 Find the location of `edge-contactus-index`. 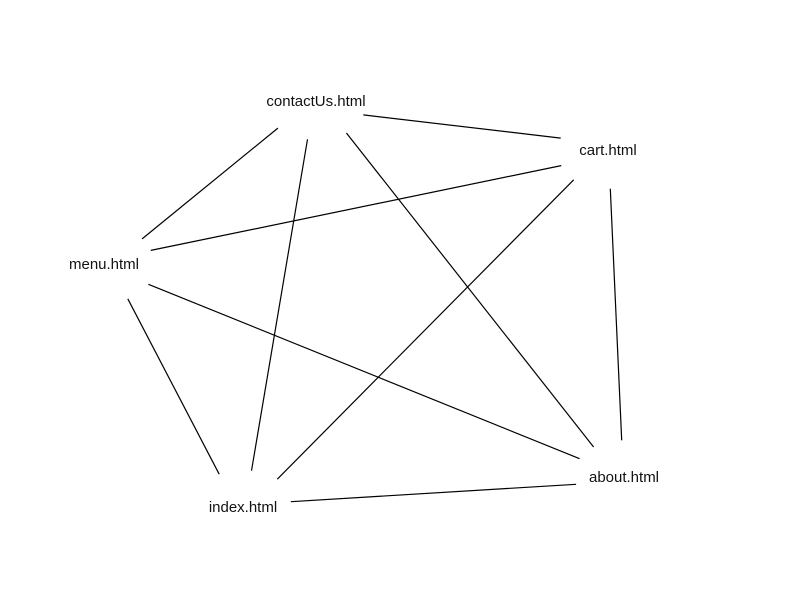

edge-contactus-index is located at coordinates (279, 305).